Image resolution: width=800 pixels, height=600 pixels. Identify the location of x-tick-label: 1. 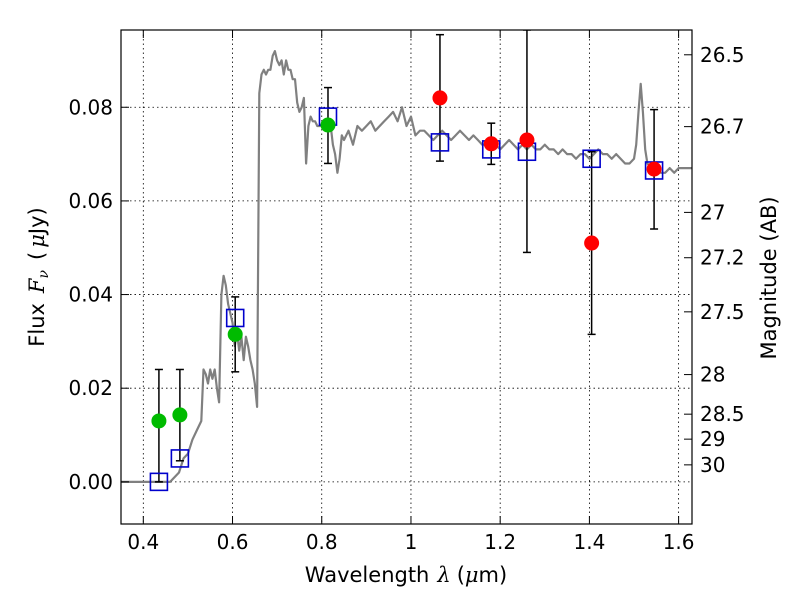
(411, 542).